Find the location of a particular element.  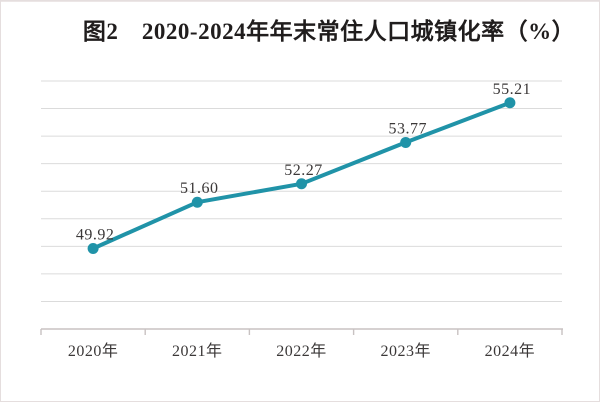

x-axis-label: 2020年 is located at coordinates (93, 351).